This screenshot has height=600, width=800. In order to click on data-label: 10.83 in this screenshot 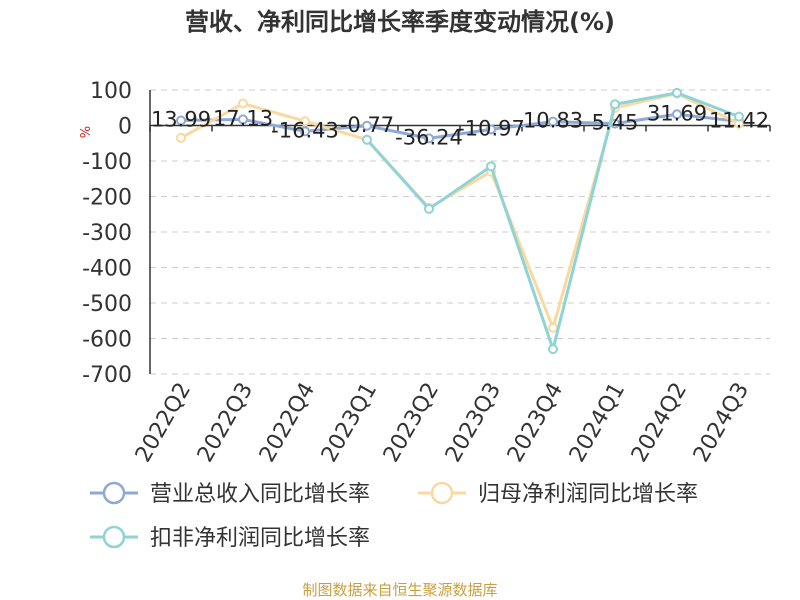, I will do `click(553, 121)`.